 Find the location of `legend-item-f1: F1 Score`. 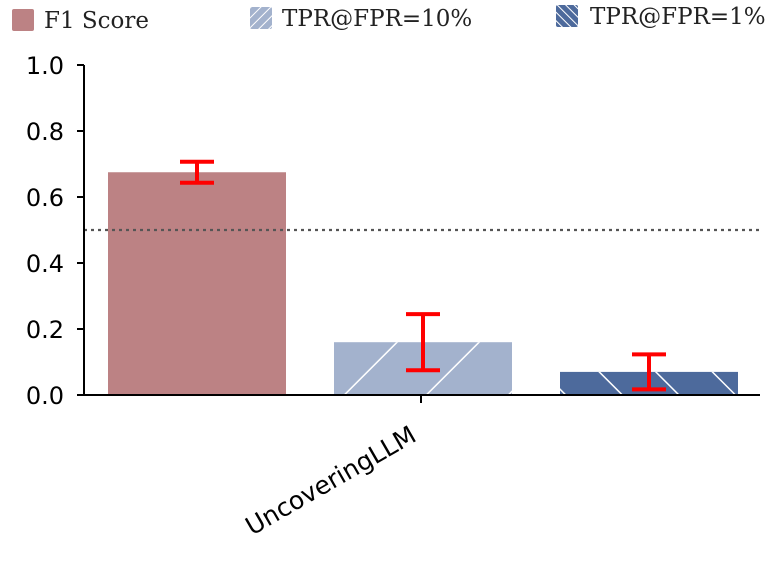

legend-item-f1: F1 Score is located at coordinates (80, 21).